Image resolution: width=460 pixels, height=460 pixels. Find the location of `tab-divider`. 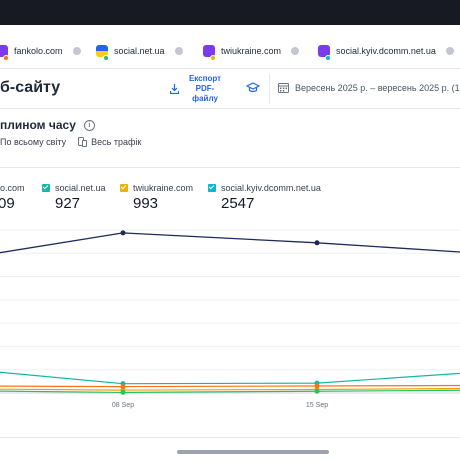

tab-divider is located at coordinates (230, 68).